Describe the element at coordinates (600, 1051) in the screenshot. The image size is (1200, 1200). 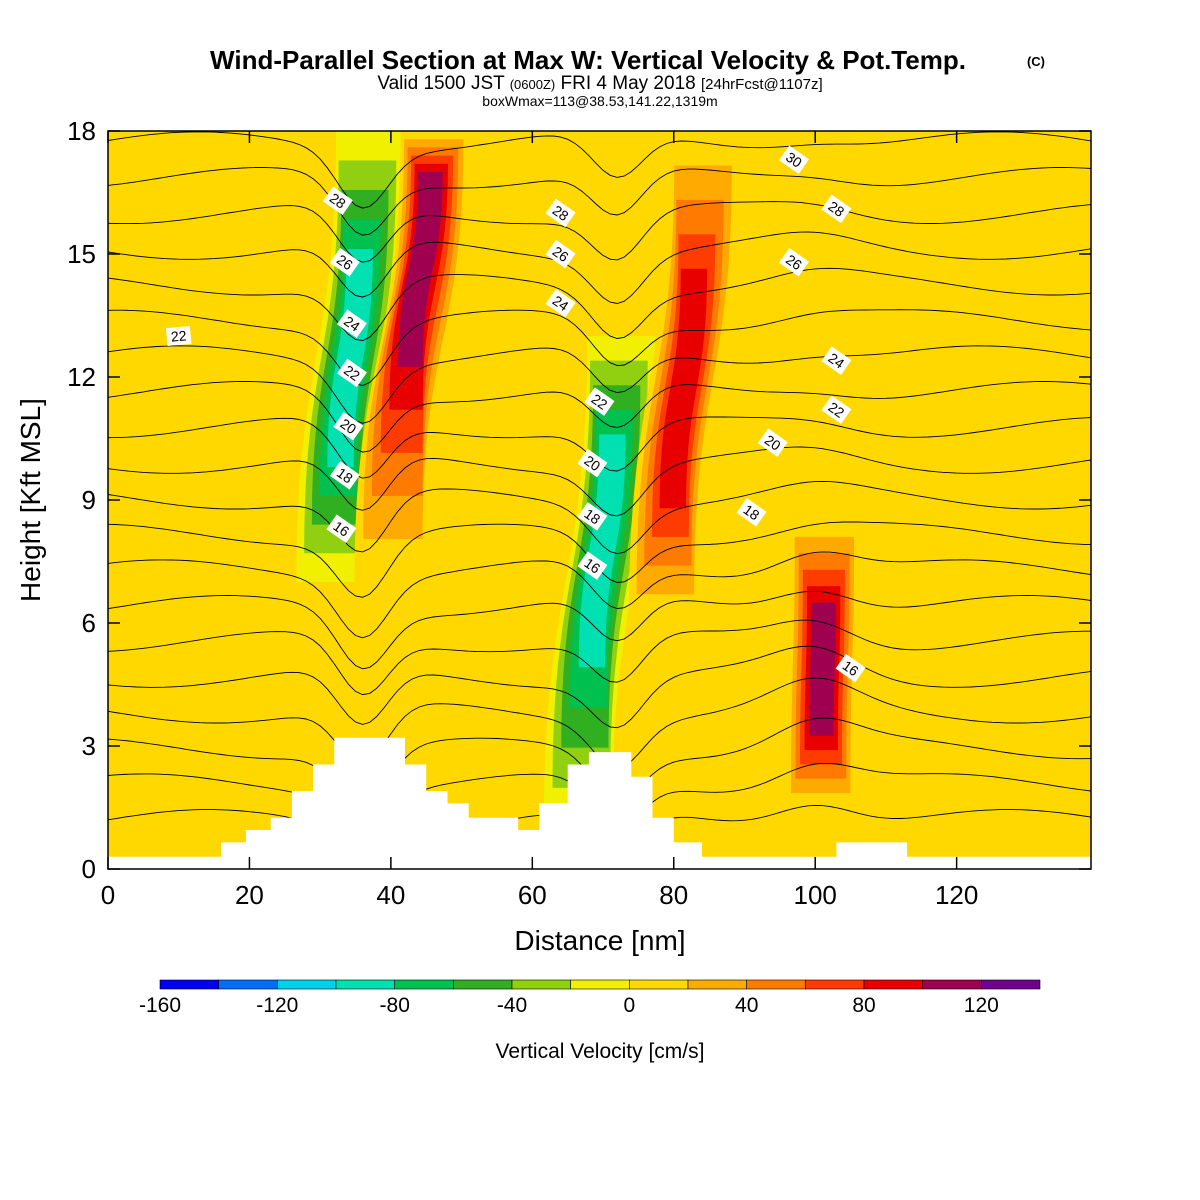
I see `colorbar-title: Vertical Velocity [cm/s]` at that location.